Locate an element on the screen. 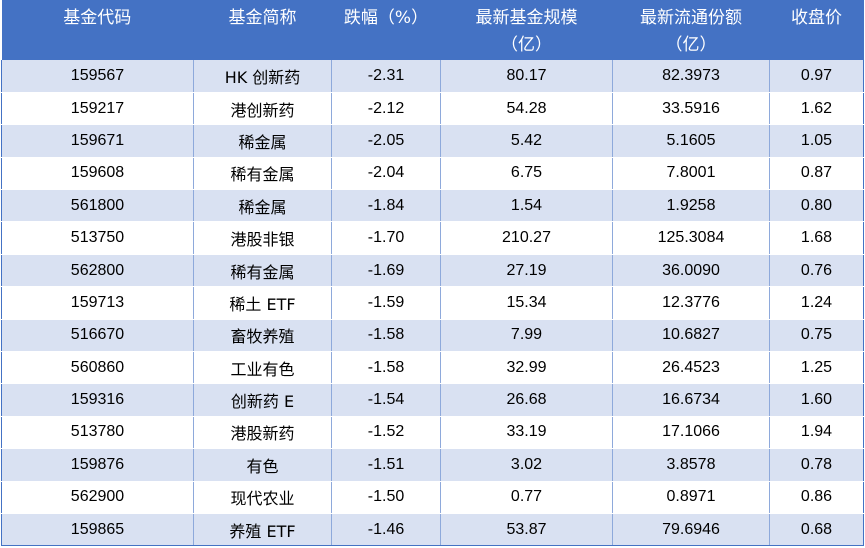 Image resolution: width=865 pixels, height=548 pixels. close-price-cell: 0.86 is located at coordinates (816, 497).